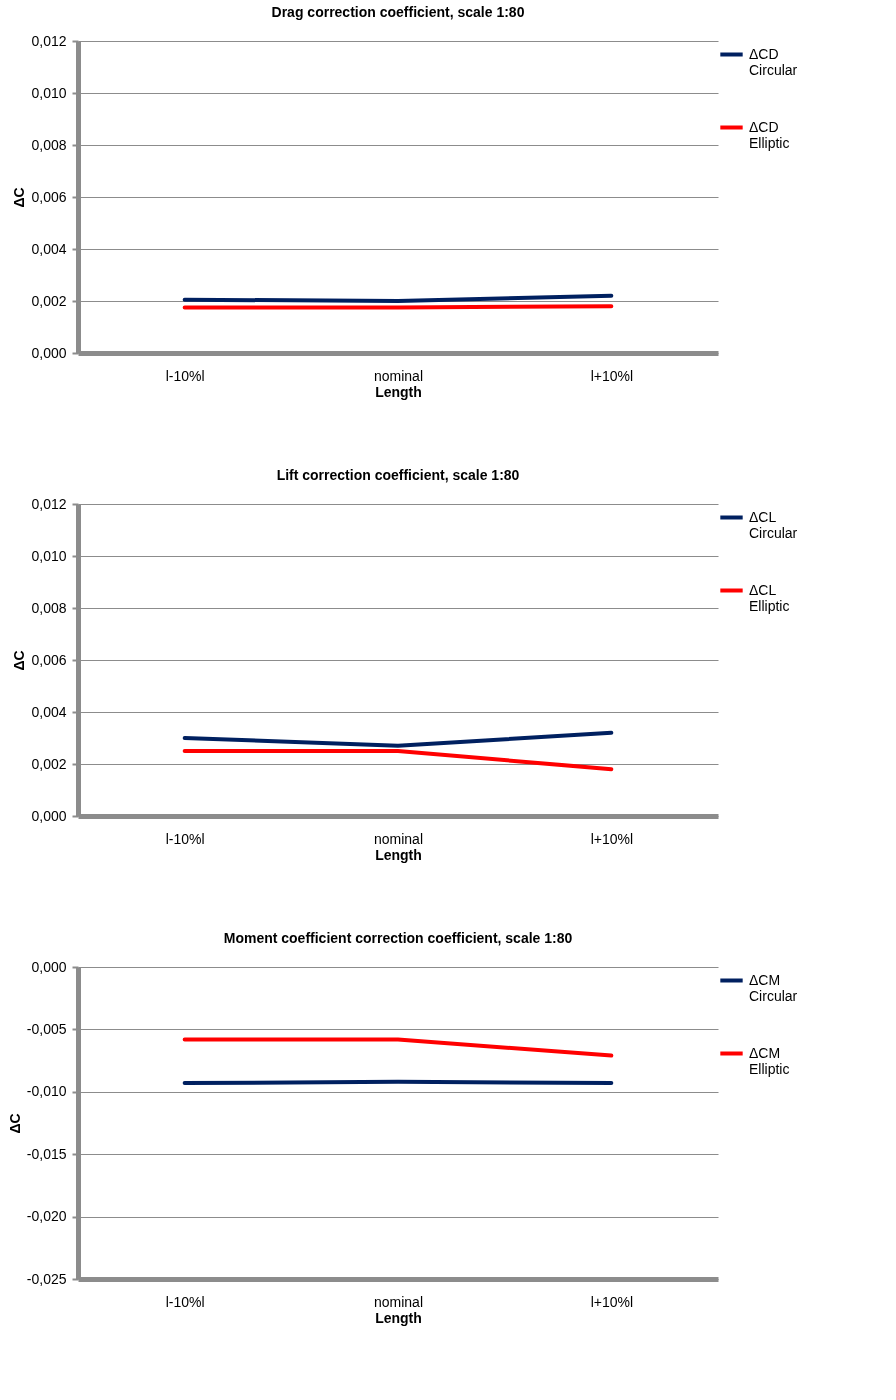 Image resolution: width=896 pixels, height=1400 pixels. What do you see at coordinates (46, 1091) in the screenshot?
I see `y-tick-label: -0,010` at bounding box center [46, 1091].